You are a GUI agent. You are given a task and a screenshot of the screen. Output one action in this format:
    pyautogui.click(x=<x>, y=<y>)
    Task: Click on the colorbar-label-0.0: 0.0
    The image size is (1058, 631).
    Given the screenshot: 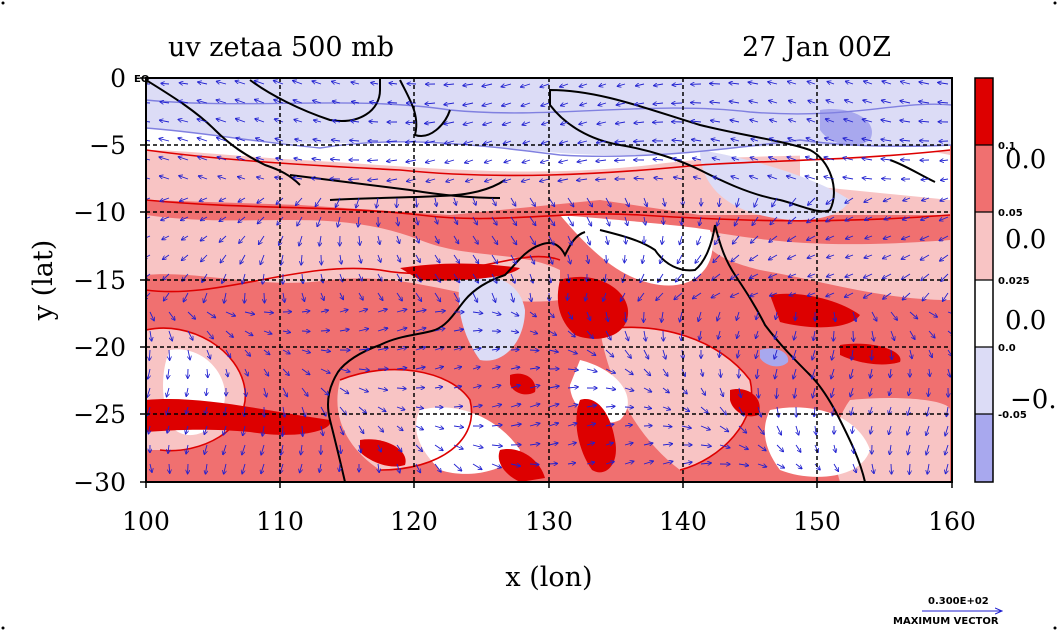 What is the action you would take?
    pyautogui.click(x=1007, y=348)
    